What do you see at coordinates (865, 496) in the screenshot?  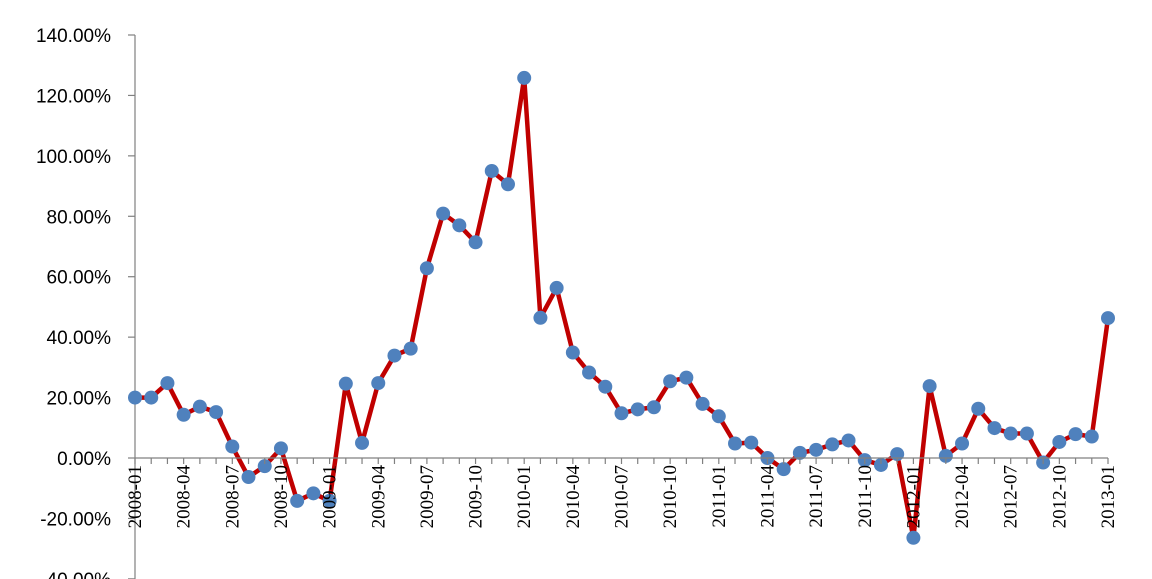 I see `x-tick-label: 2011-10` at bounding box center [865, 496].